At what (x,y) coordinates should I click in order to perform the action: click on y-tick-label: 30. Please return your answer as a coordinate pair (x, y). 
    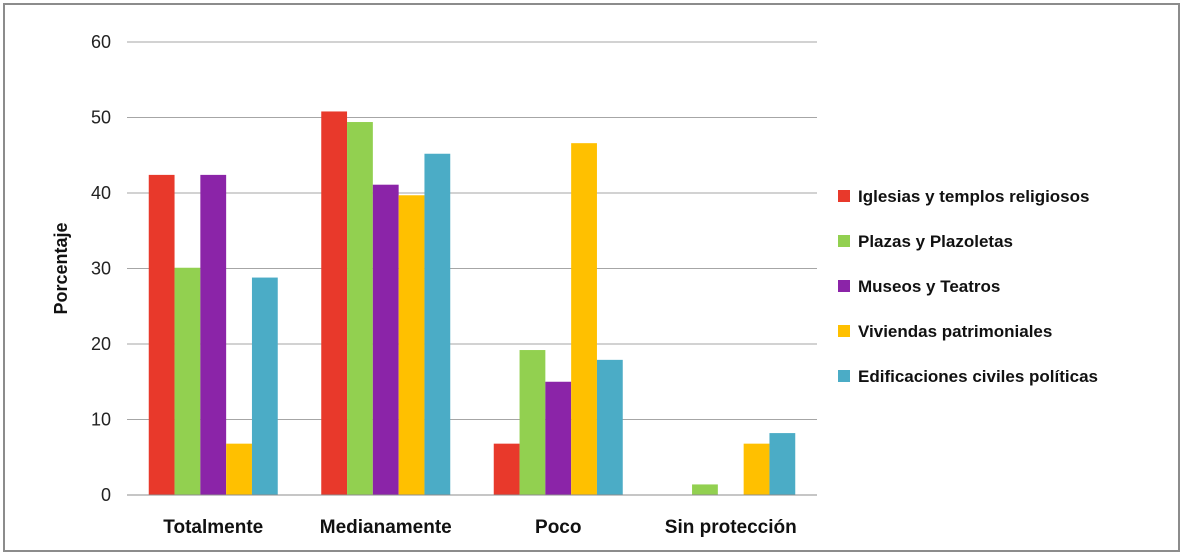
    Looking at the image, I should click on (101, 269).